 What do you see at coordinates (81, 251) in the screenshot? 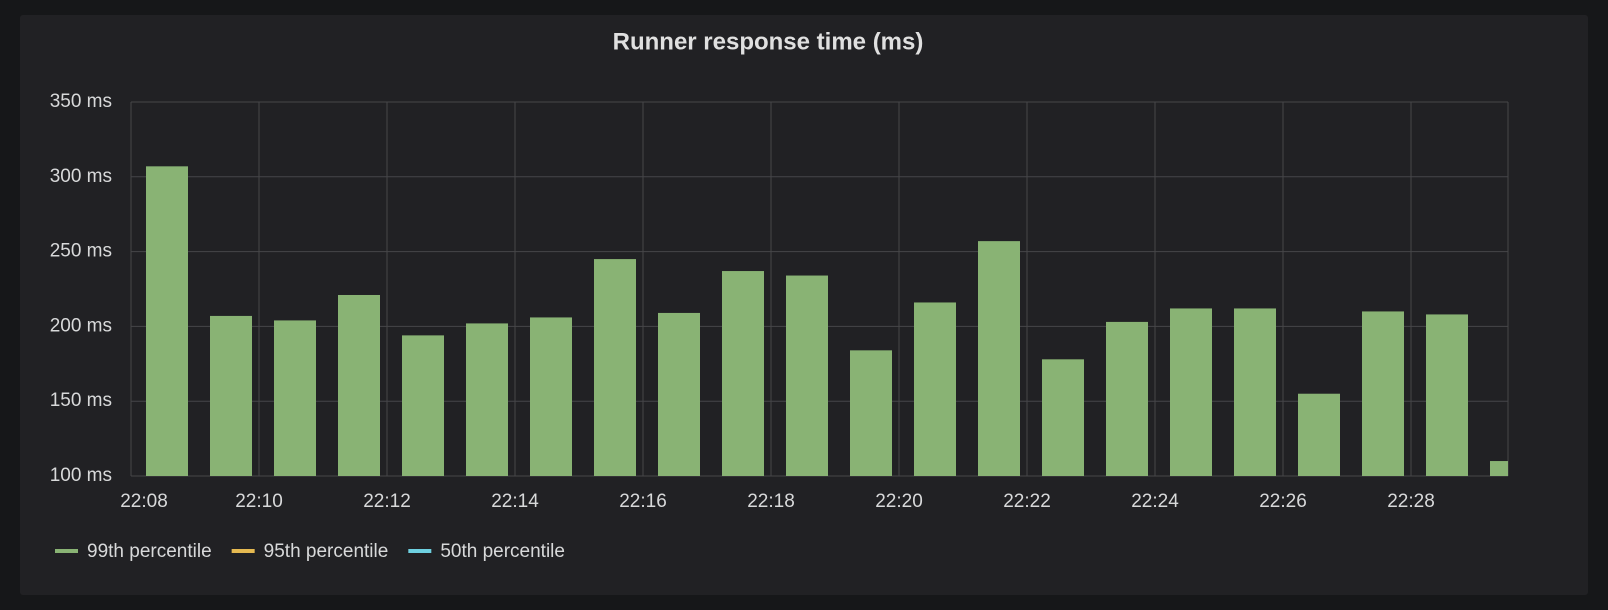
I see `y-tick-label: 250 ms` at bounding box center [81, 251].